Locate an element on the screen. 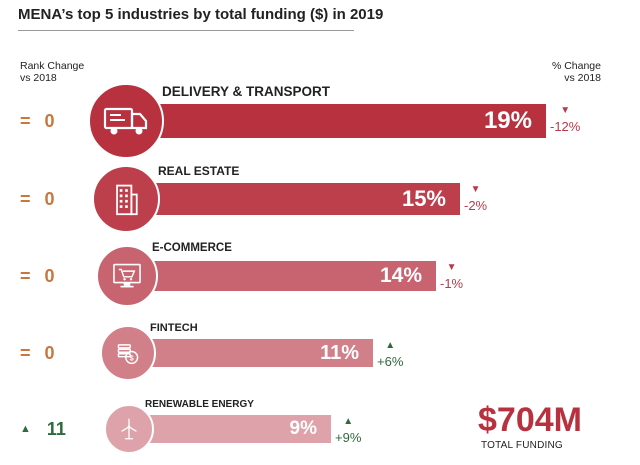  bar-5: 9% is located at coordinates (239, 429).